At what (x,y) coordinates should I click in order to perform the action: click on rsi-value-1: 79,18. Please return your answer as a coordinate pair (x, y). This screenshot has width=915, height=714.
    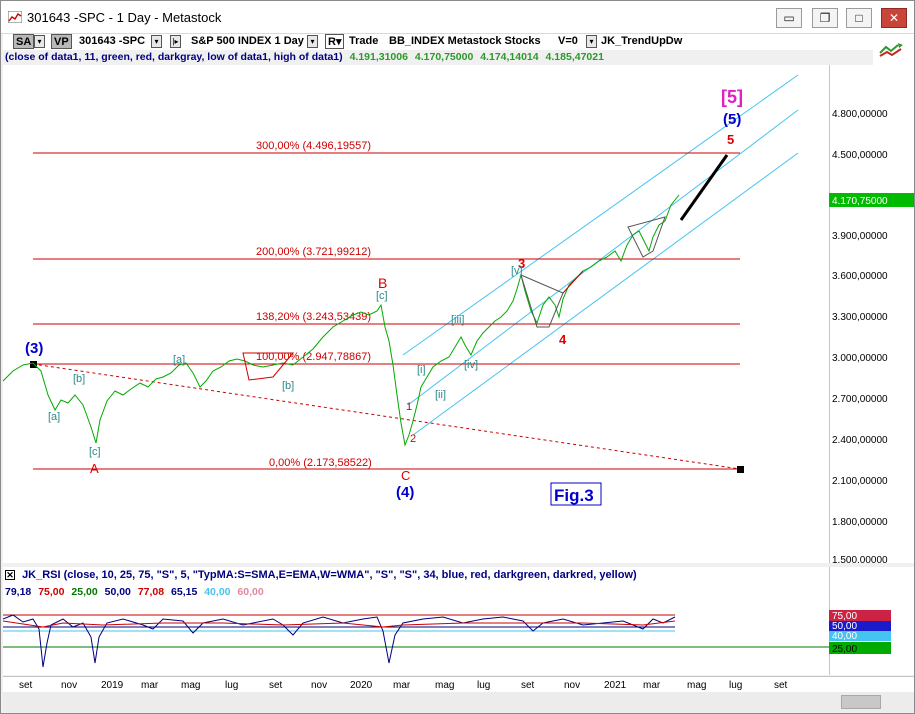
    Looking at the image, I should click on (18, 592).